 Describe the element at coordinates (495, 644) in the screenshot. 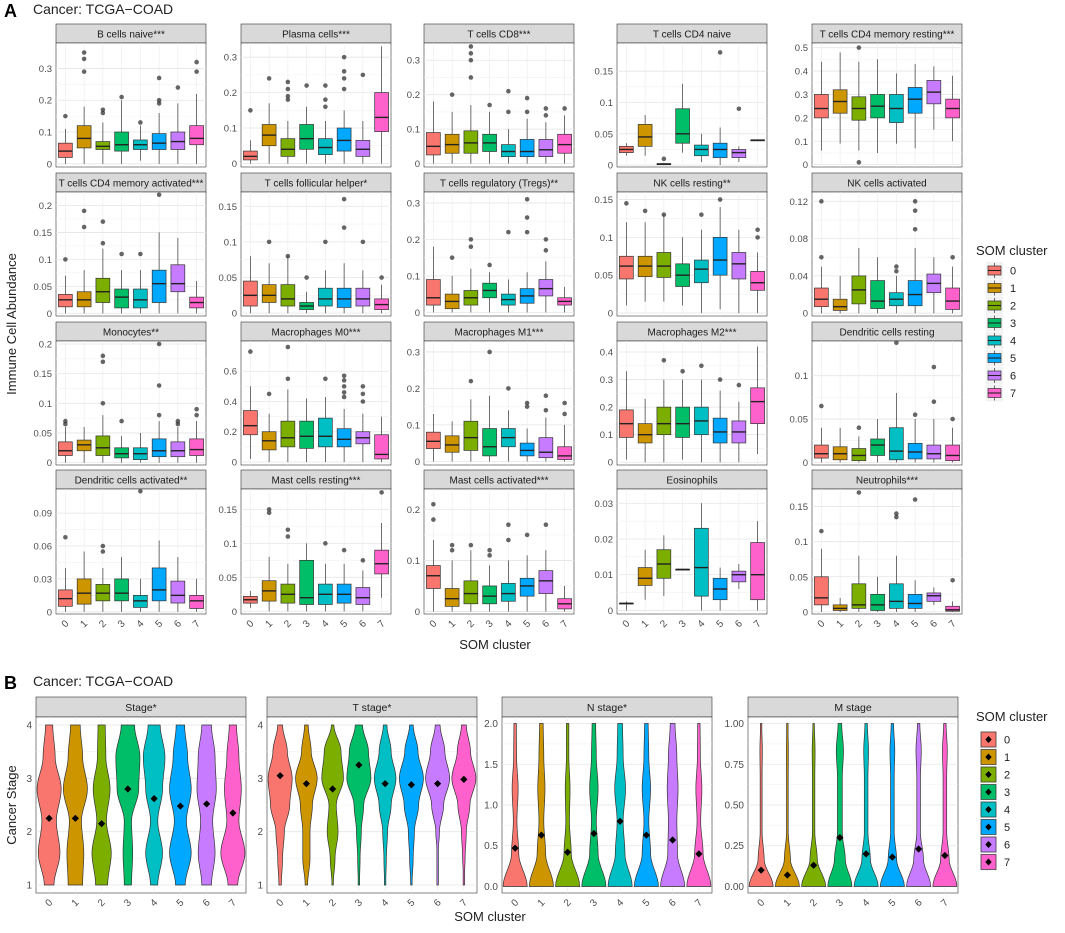

I see `panel-a-xlabel: SOM cluster` at that location.